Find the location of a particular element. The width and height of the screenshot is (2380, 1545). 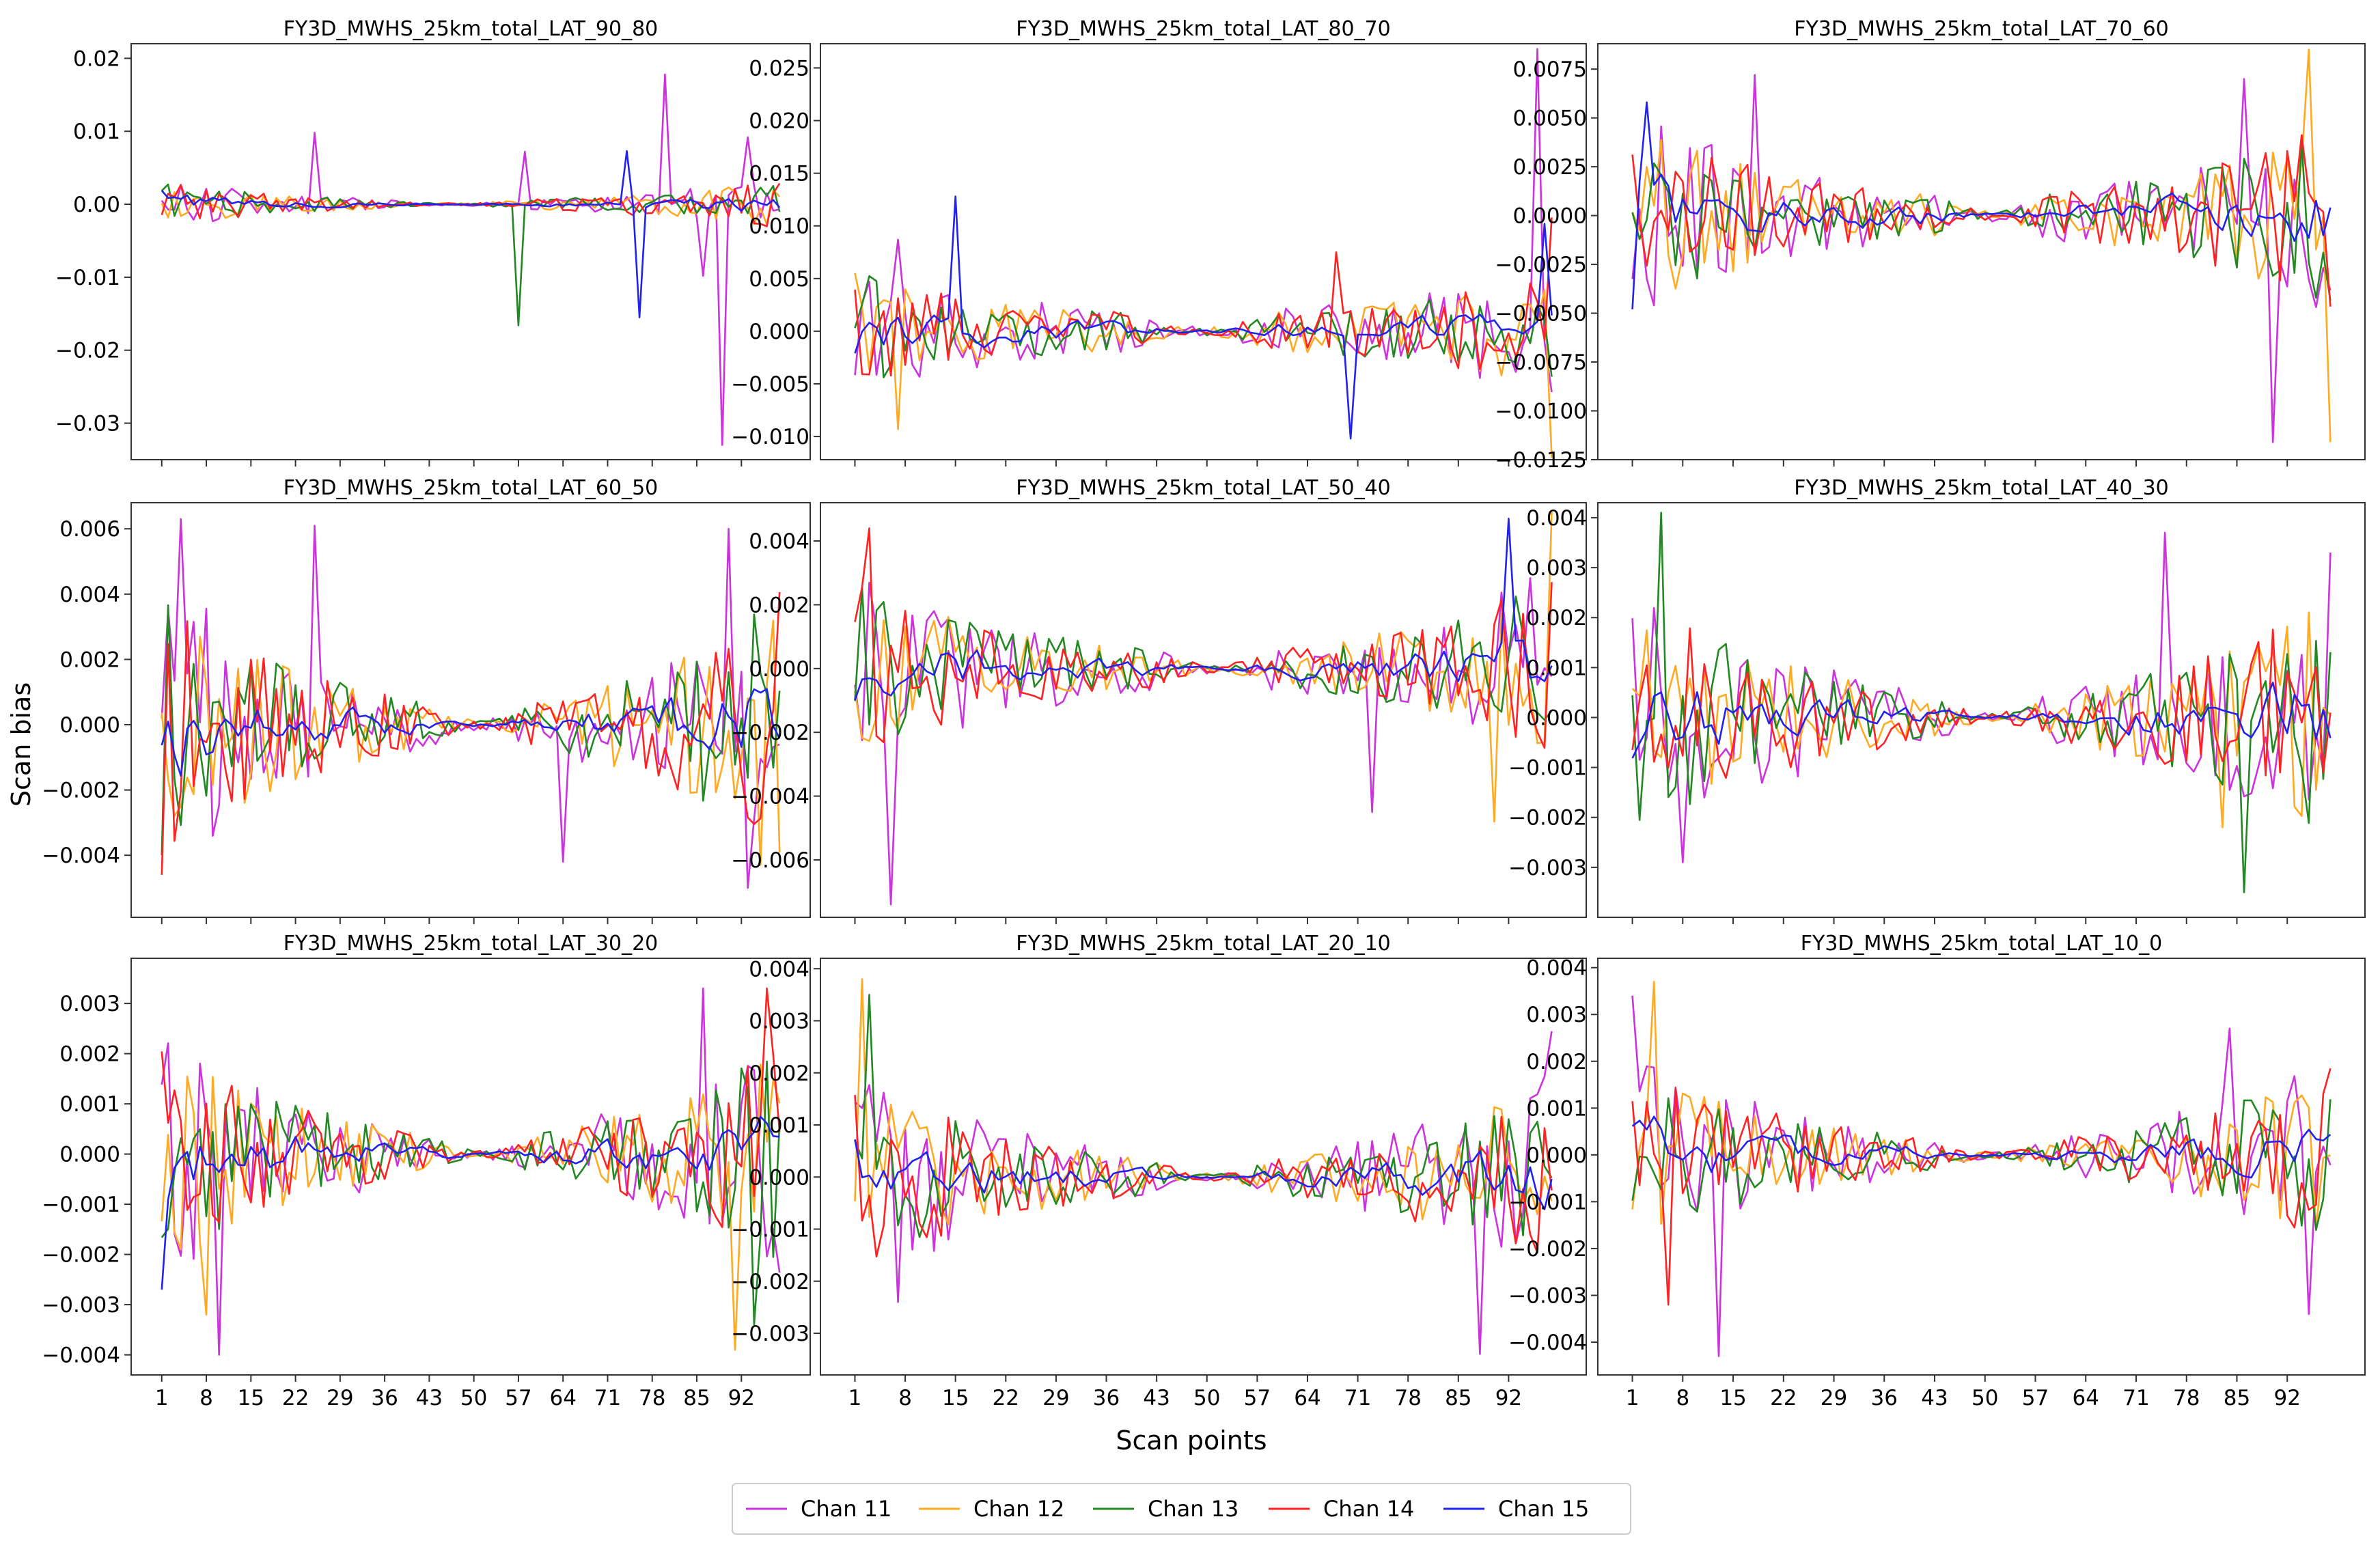

y-tick-label: 0.01 is located at coordinates (97, 132).